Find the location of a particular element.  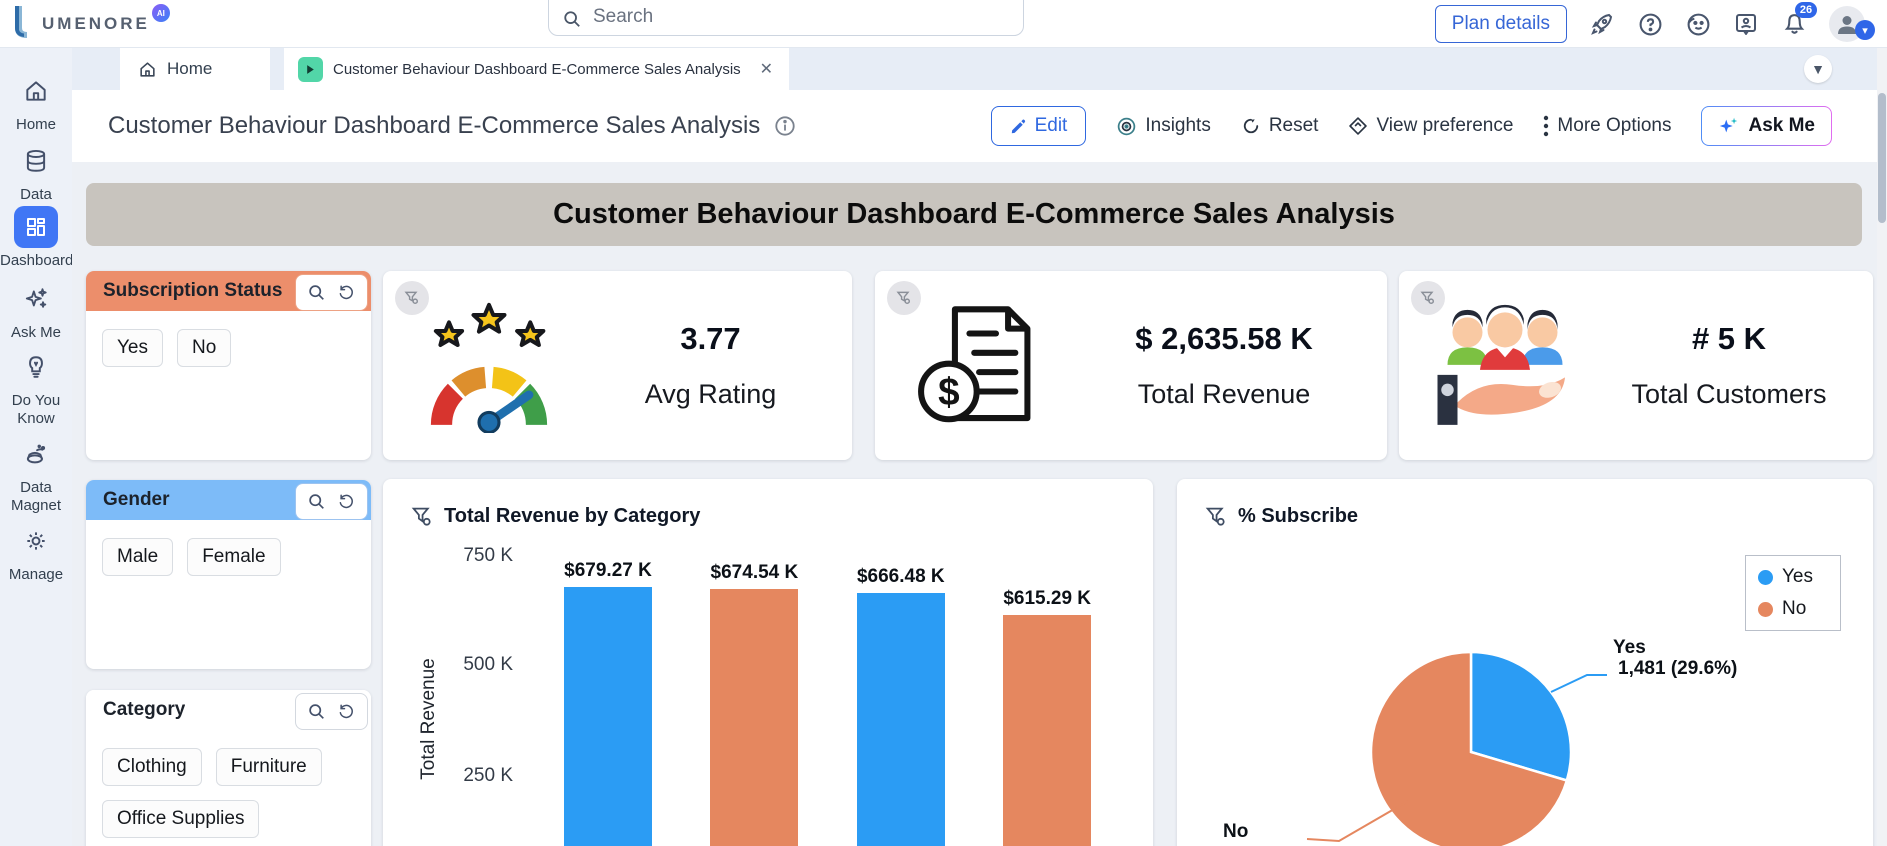

sidebar-item-home: Home is located at coordinates (36, 102).